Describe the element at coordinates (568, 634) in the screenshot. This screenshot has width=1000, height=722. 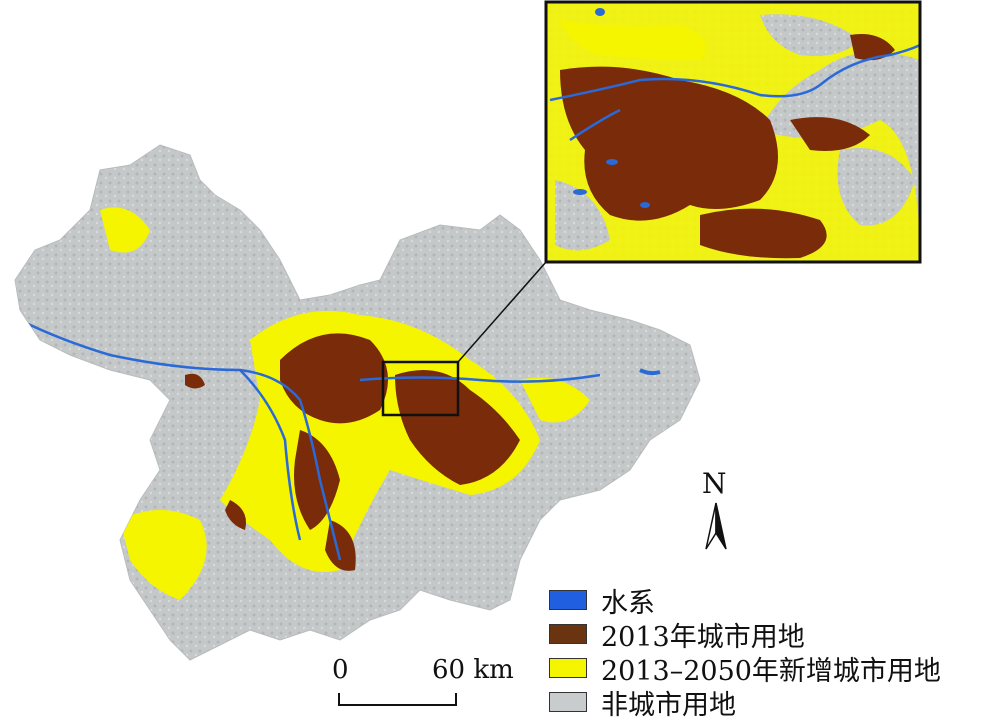
I see `legend-swatch-urban-2013` at that location.